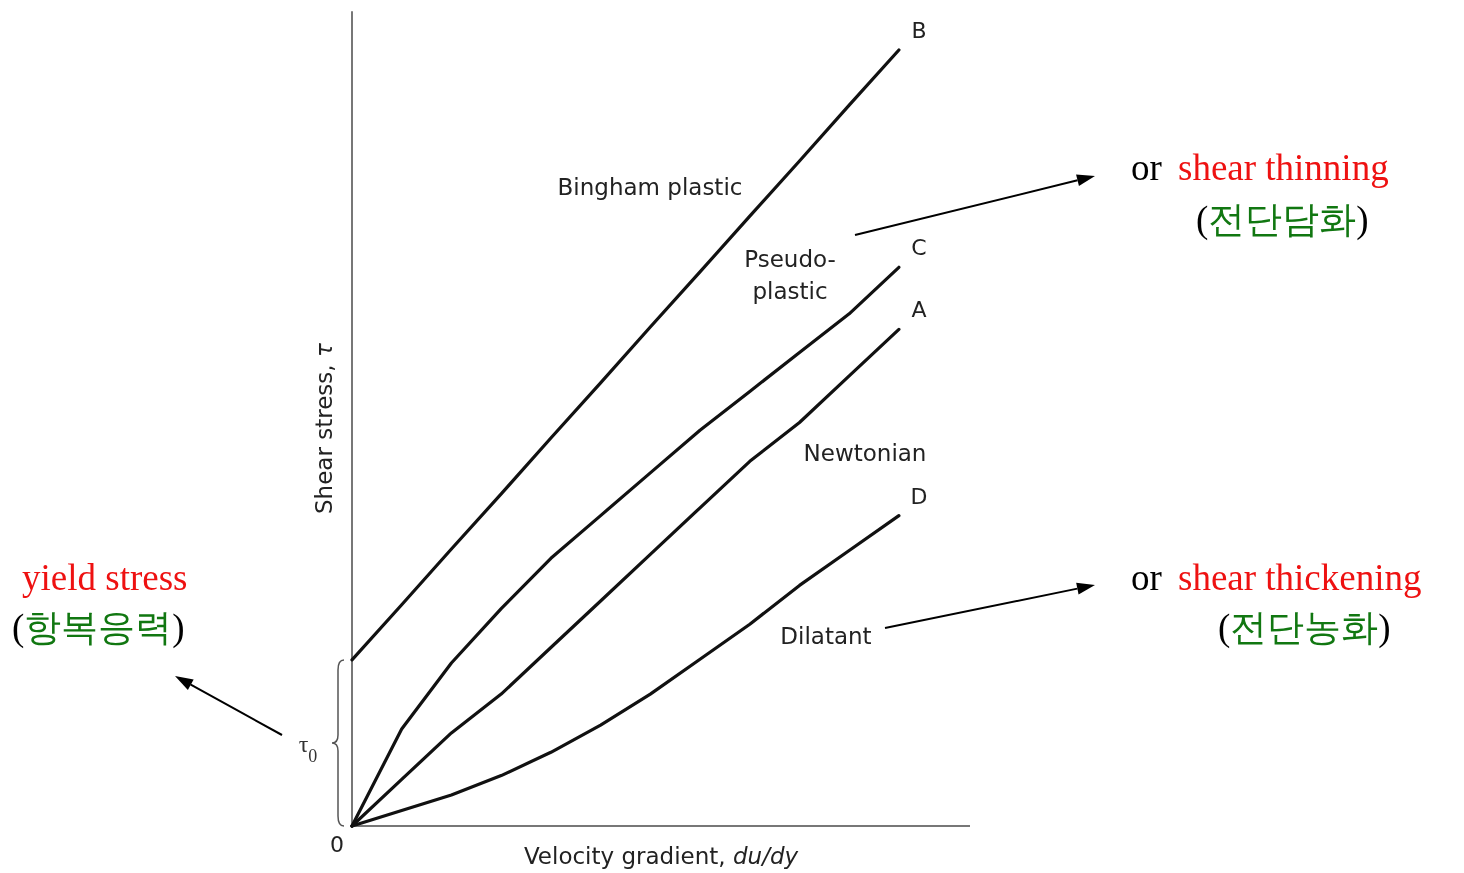 The height and width of the screenshot is (873, 1464). I want to click on x-axis-title: Velocity gradient, du/dy, so click(661, 856).